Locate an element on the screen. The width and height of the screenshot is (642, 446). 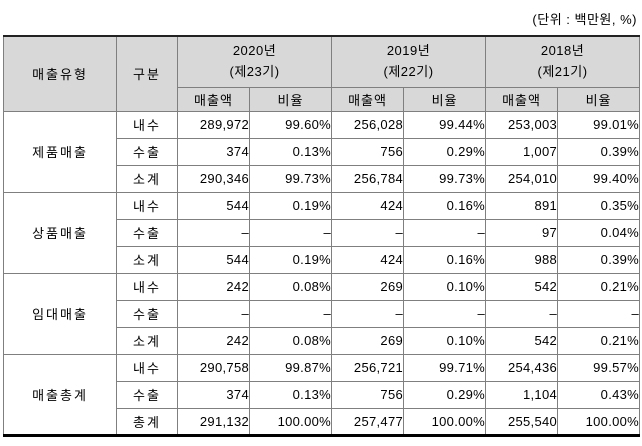
value-cell: 97 is located at coordinates (522, 232).